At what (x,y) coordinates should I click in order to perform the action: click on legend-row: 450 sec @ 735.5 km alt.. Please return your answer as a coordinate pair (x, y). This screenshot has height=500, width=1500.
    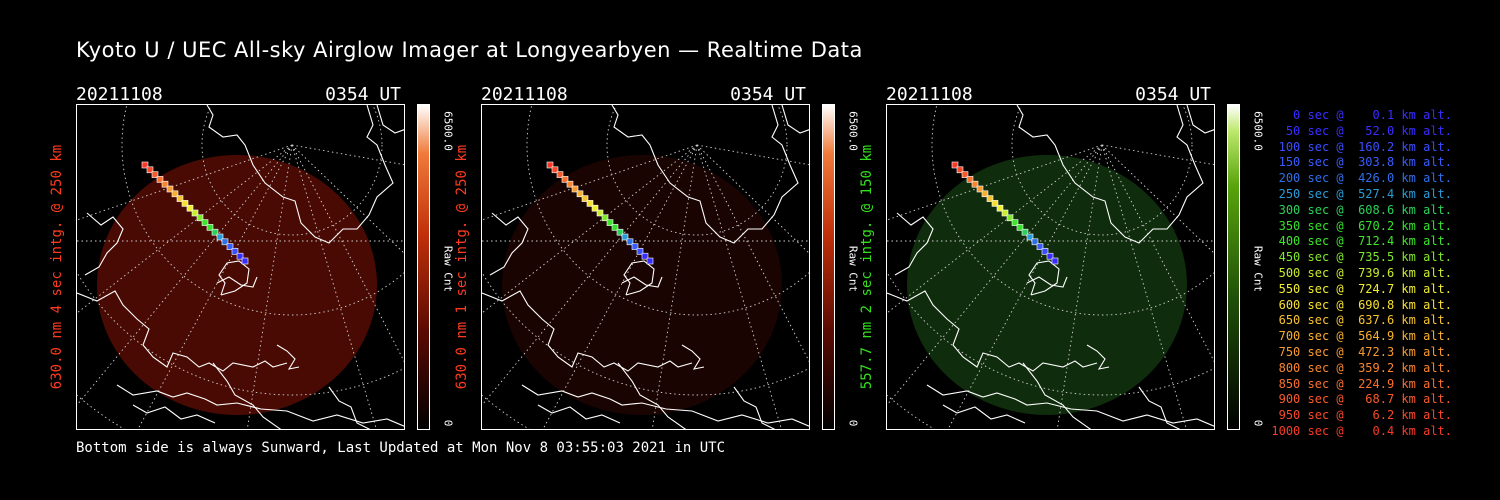
    Looking at the image, I should click on (1361, 257).